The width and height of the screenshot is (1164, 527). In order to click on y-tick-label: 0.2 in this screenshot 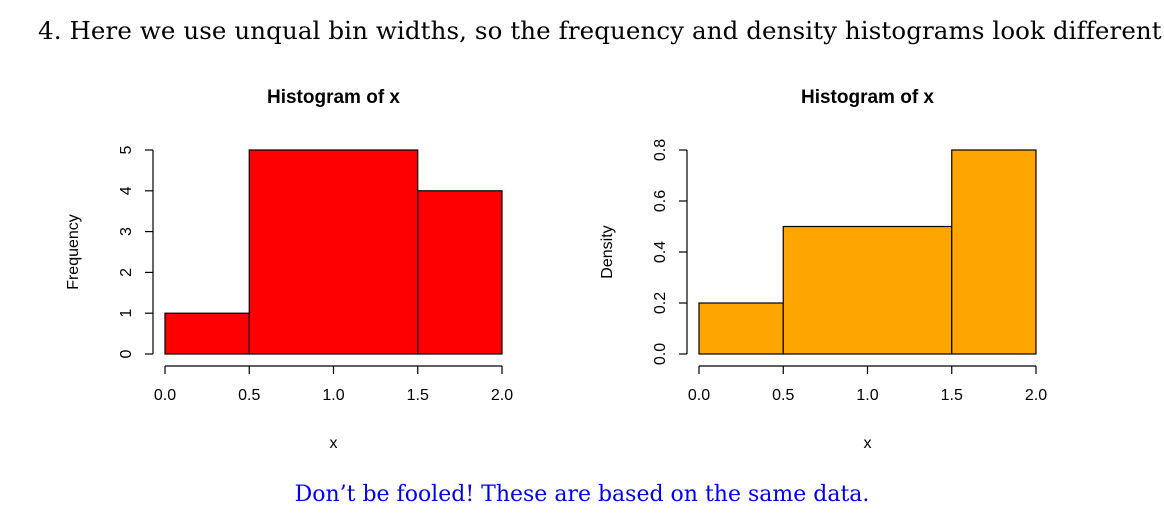, I will do `click(660, 303)`.